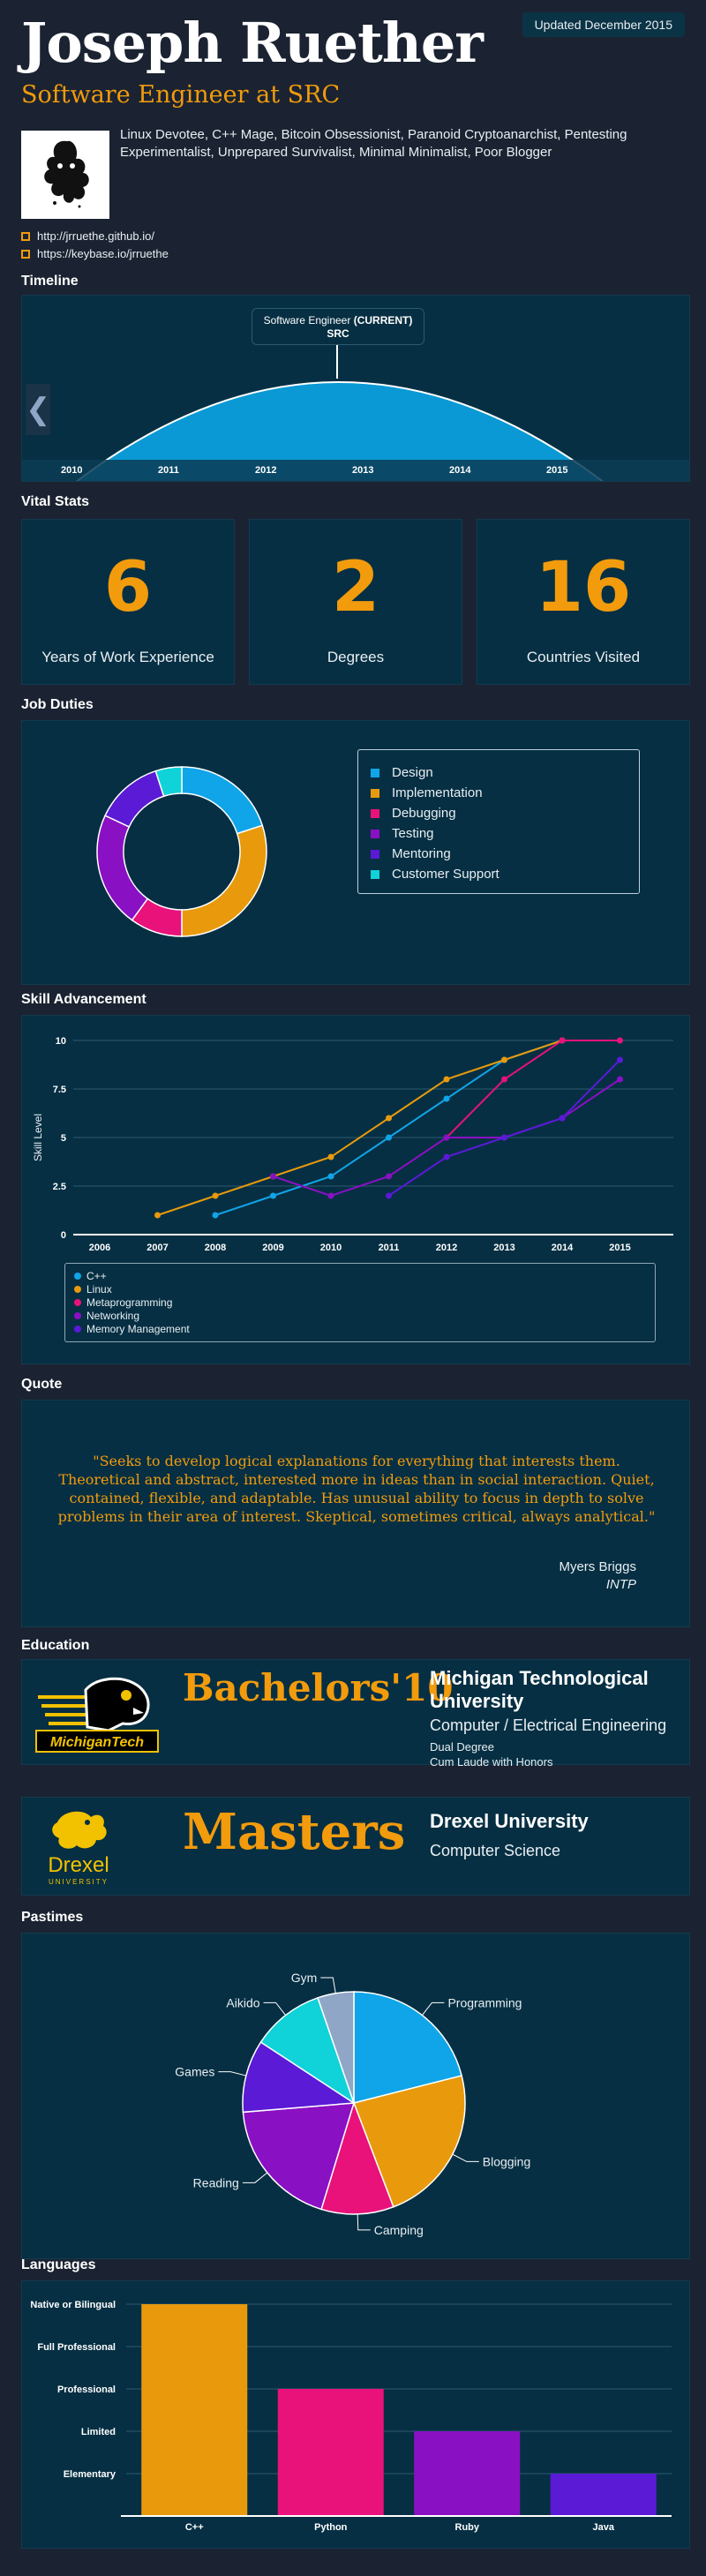  I want to click on page-title: Joseph Ruether, so click(252, 43).